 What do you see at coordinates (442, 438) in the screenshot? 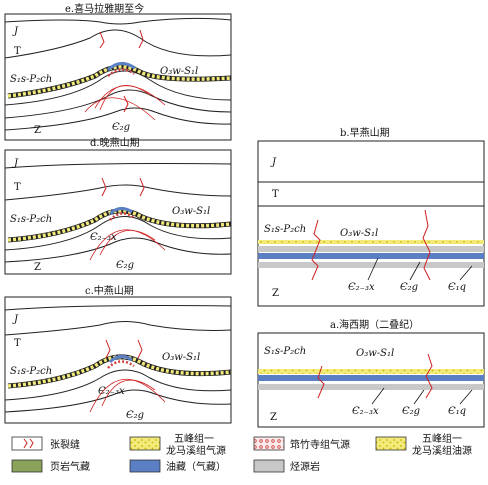
I see `legend-wufeng-oil-label-1: 五峰组一` at bounding box center [442, 438].